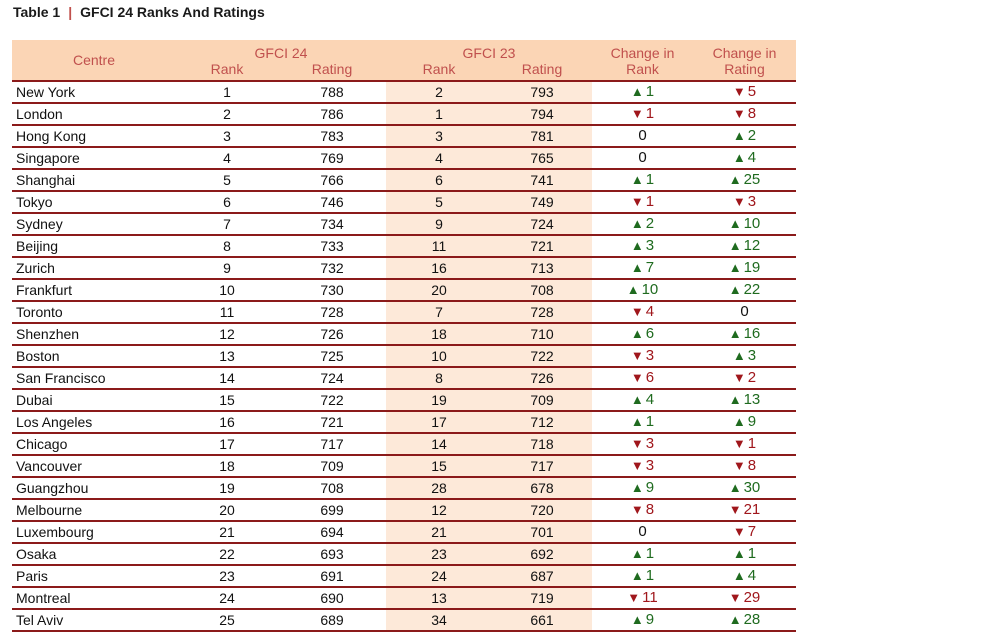  Describe the element at coordinates (94, 444) in the screenshot. I see `centre-name: Chicago` at that location.